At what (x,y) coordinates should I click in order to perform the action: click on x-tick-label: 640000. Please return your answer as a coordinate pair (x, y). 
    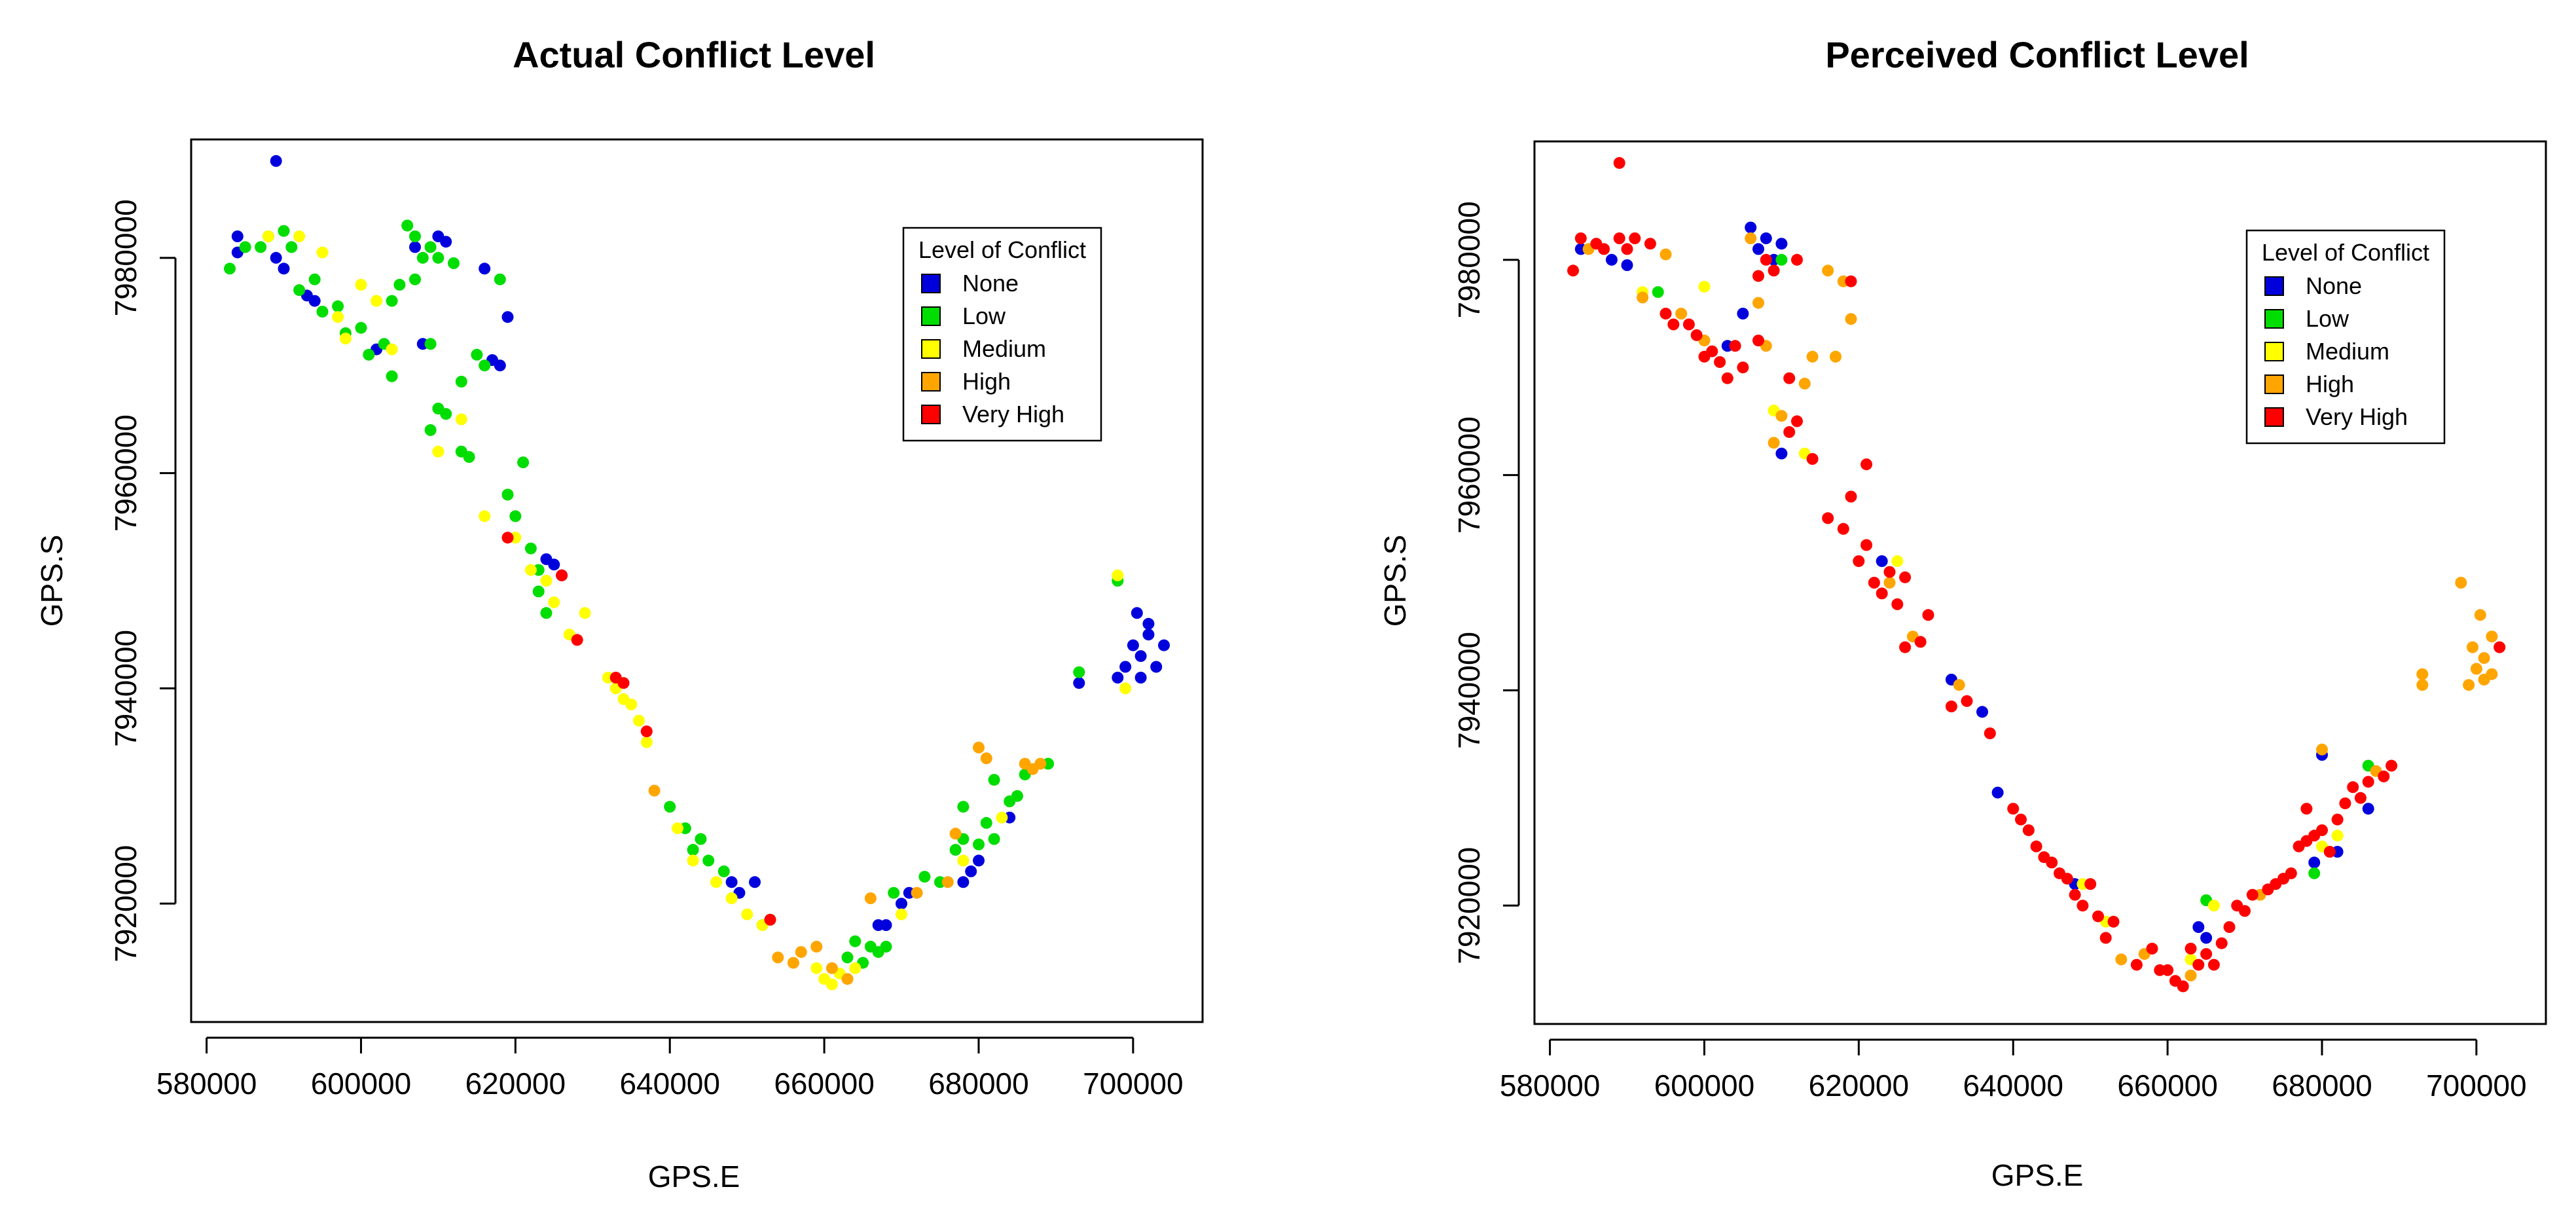
    Looking at the image, I should click on (2013, 1085).